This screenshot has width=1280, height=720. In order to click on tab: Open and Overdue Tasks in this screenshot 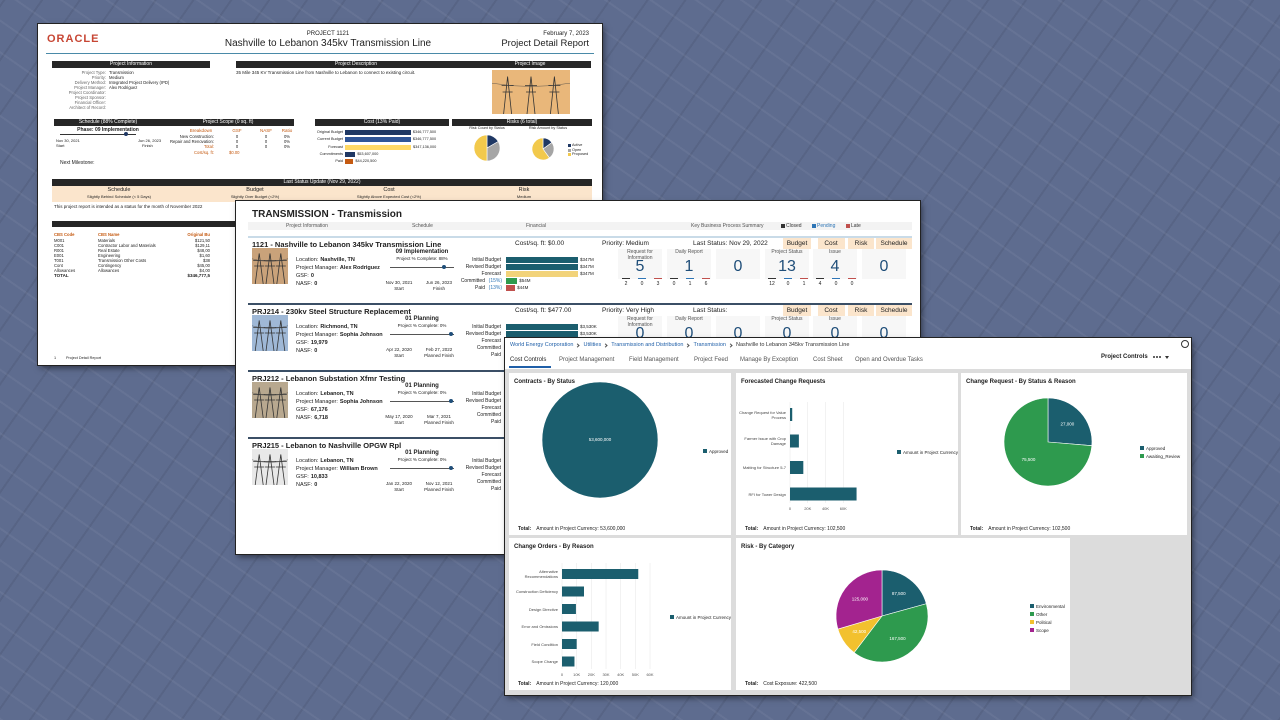, I will do `click(889, 360)`.